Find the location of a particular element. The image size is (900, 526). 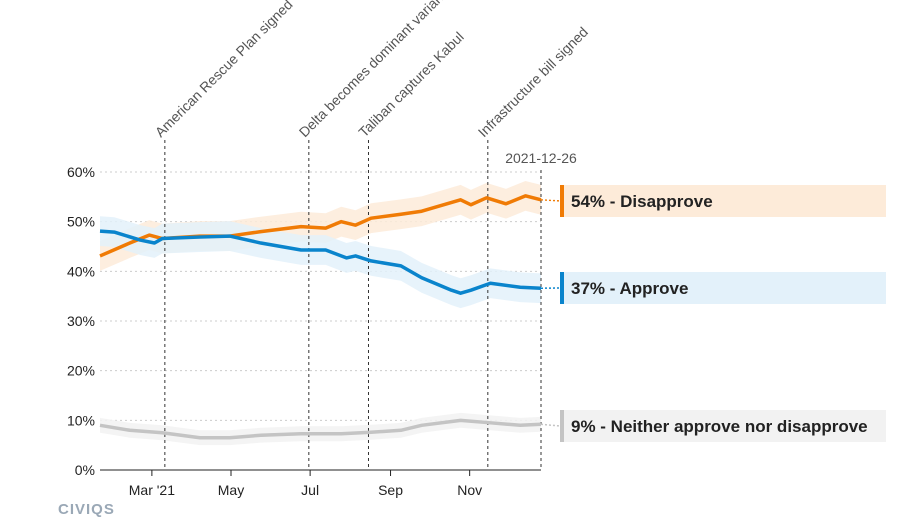

y-tick-label: 60% is located at coordinates (81, 172).